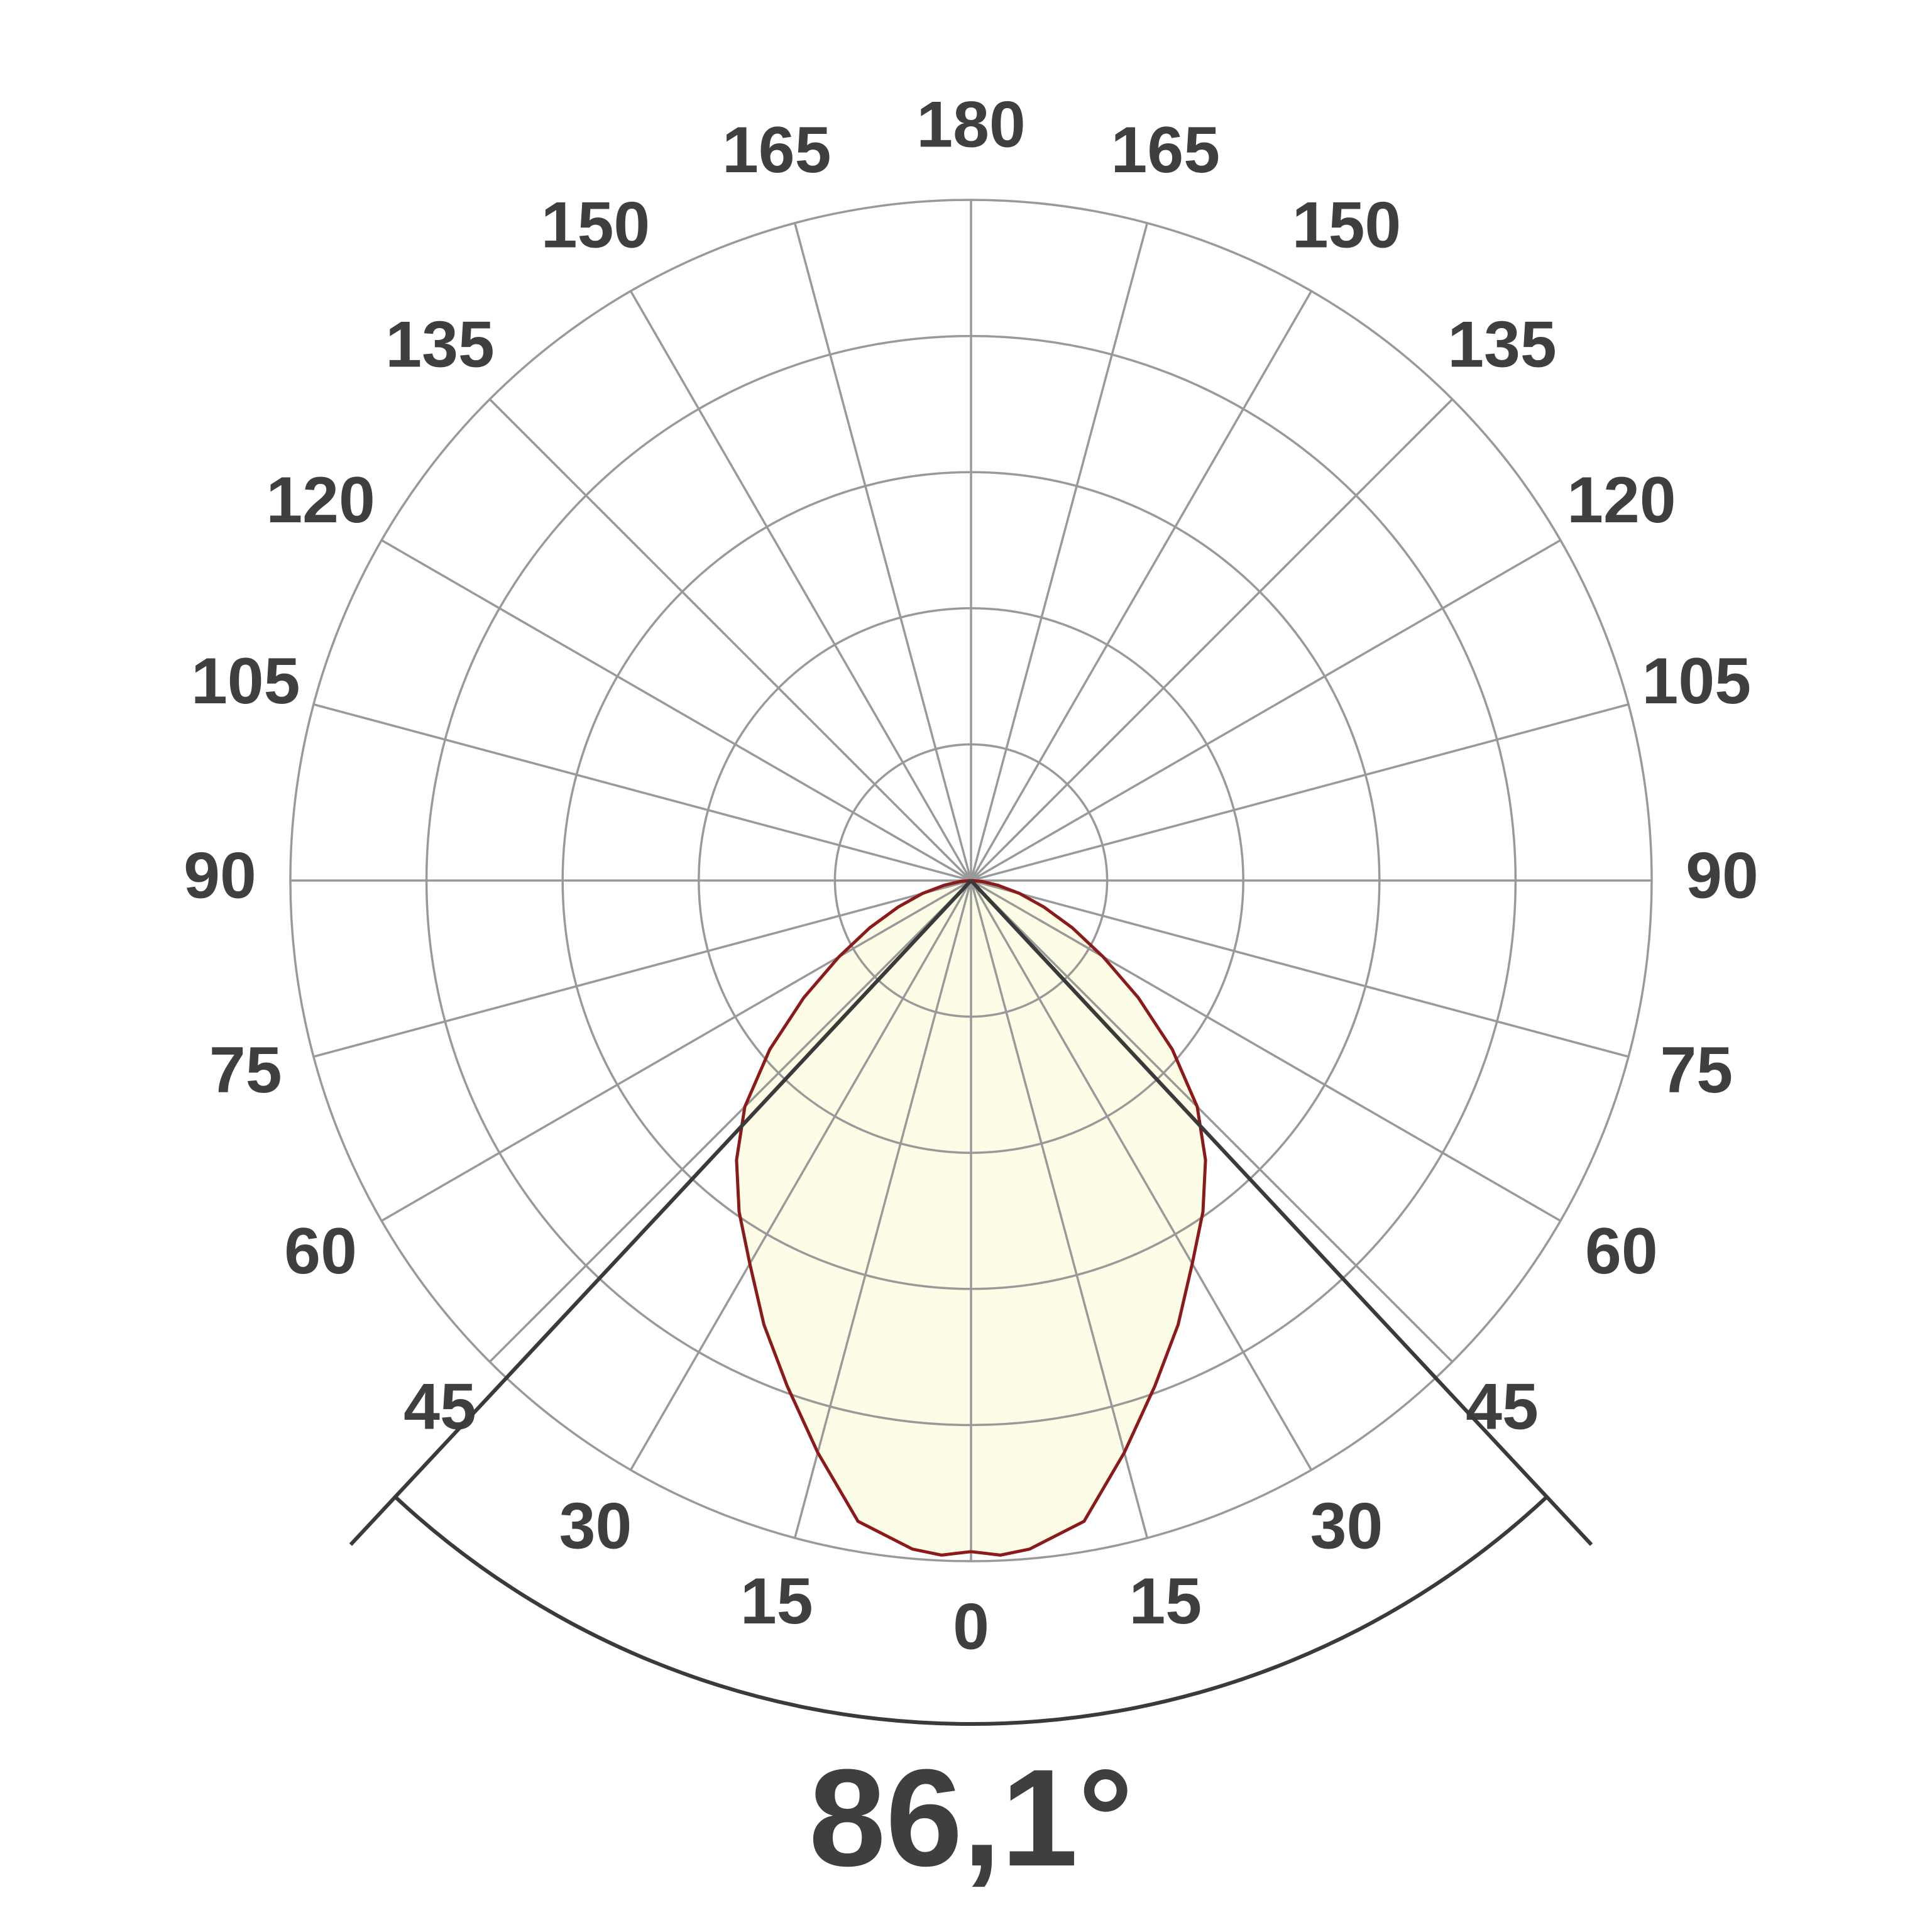 The height and width of the screenshot is (1932, 1932). I want to click on beam-arc, so click(971, 1610).